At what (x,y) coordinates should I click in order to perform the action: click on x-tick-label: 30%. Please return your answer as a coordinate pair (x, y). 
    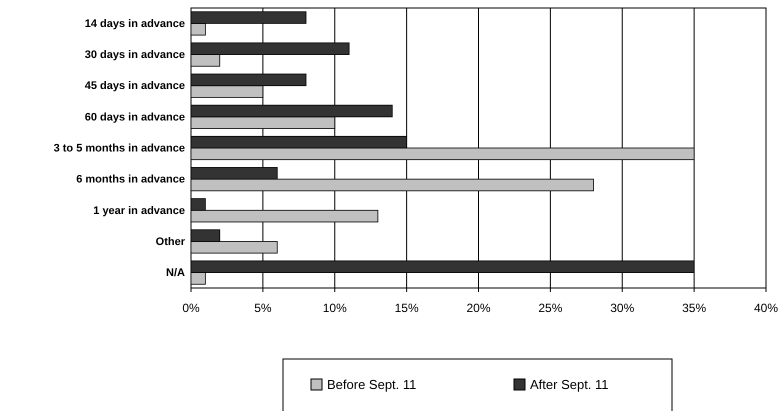
    Looking at the image, I should click on (622, 307).